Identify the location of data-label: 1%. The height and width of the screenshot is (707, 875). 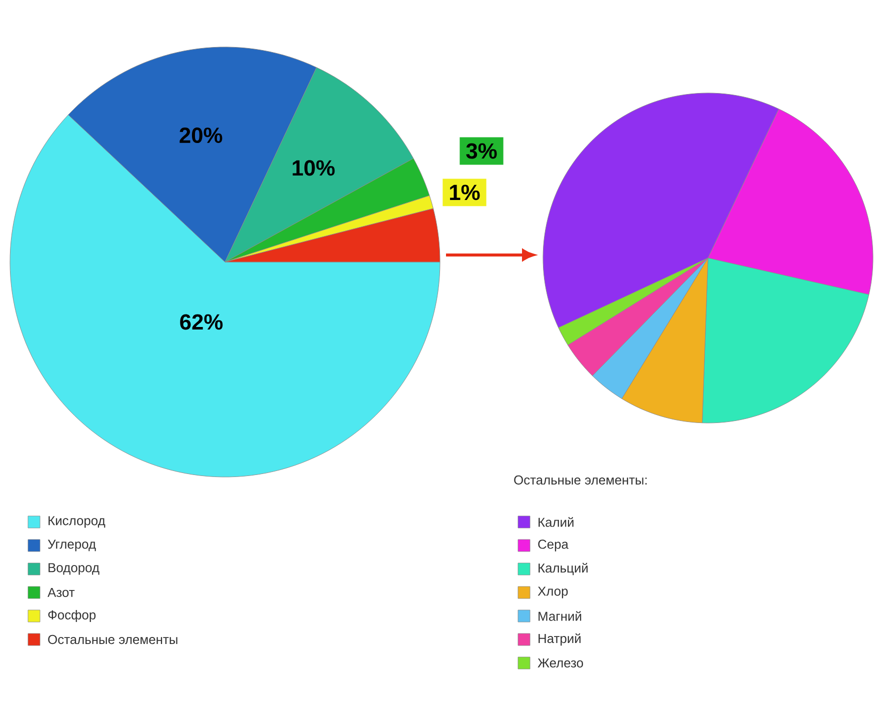
(465, 192).